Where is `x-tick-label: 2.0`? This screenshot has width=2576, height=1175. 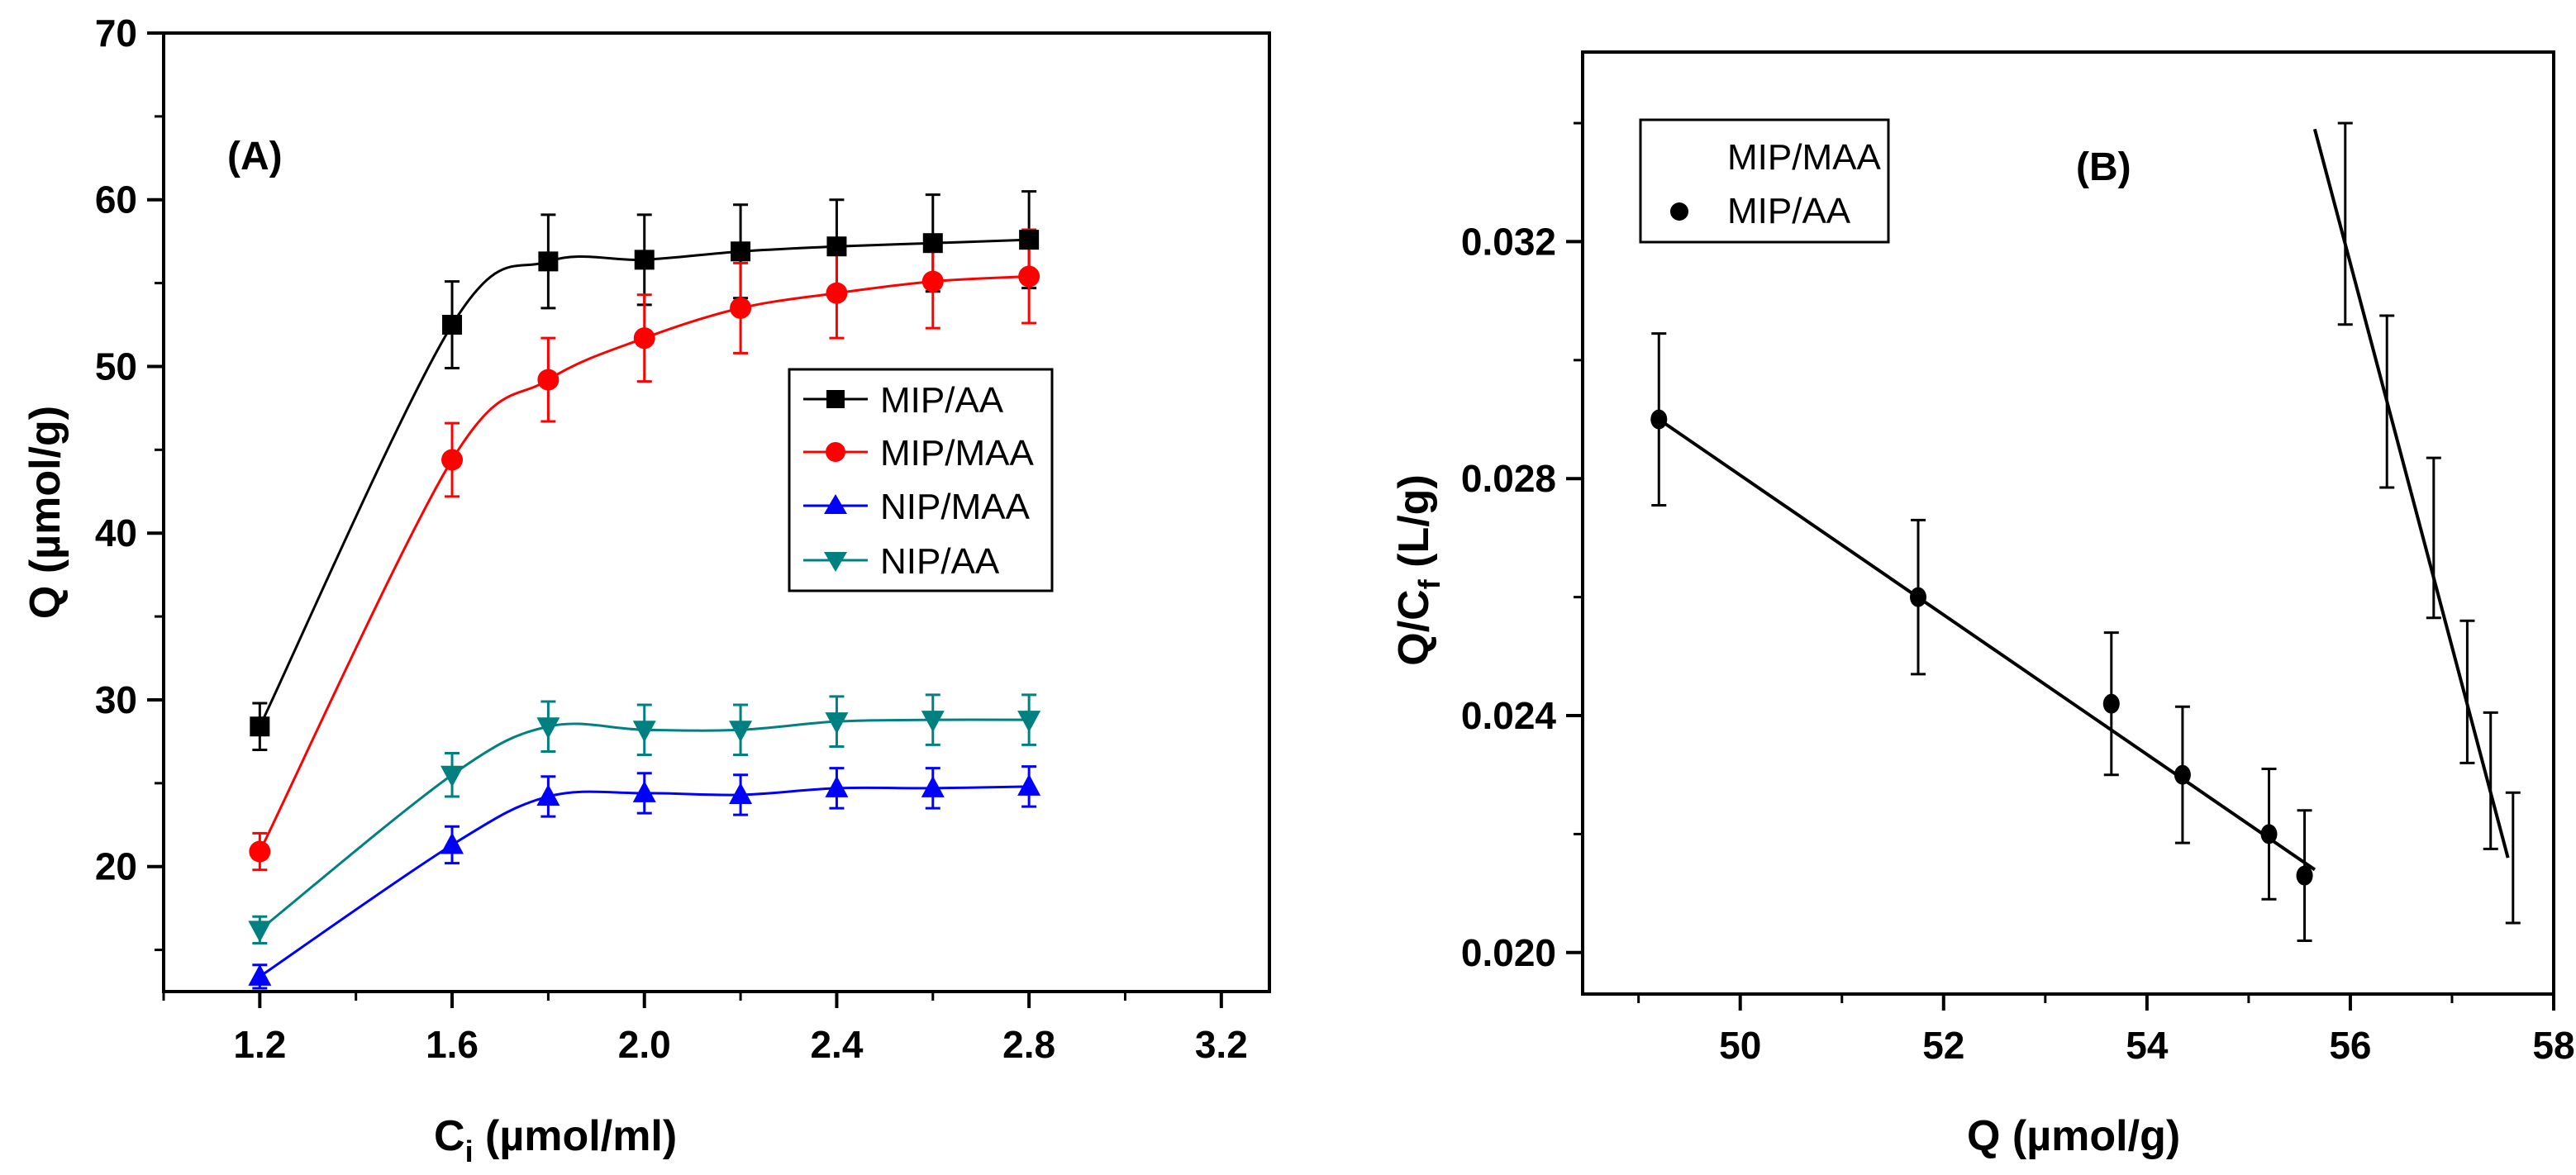
x-tick-label: 2.0 is located at coordinates (645, 1044).